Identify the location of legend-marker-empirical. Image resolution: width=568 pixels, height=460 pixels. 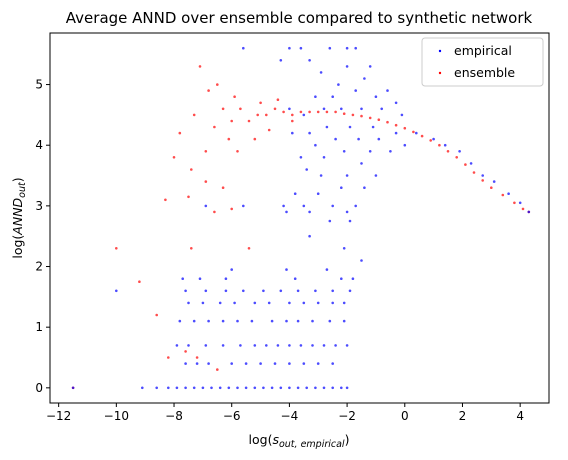
(440, 51).